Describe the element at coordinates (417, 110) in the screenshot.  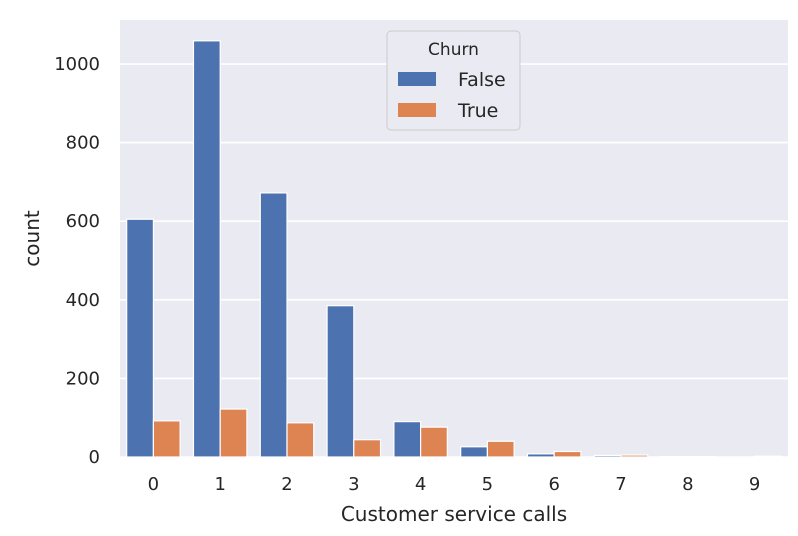
I see `legend-swatch-true` at that location.